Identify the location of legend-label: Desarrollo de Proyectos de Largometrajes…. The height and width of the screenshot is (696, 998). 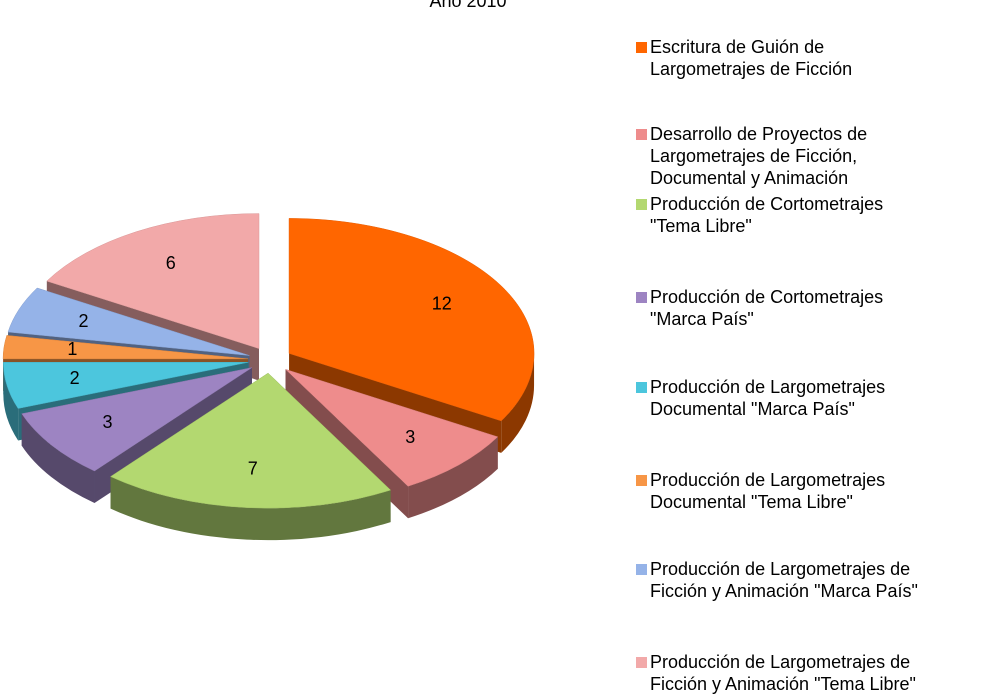
(759, 156).